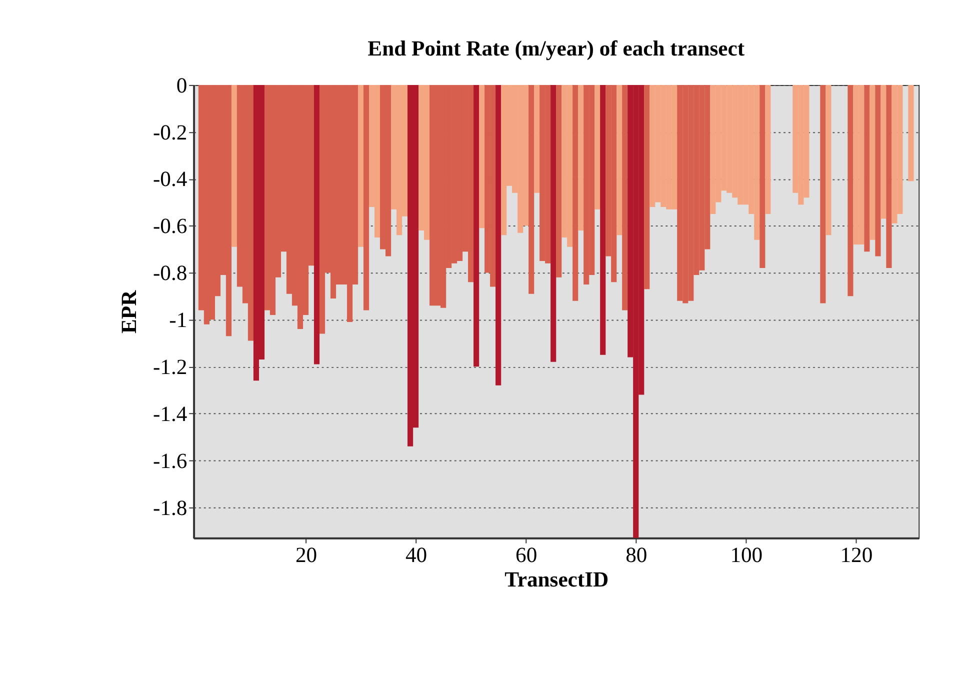 The height and width of the screenshot is (680, 954). What do you see at coordinates (556, 580) in the screenshot?
I see `x-axis-title: TransectID` at bounding box center [556, 580].